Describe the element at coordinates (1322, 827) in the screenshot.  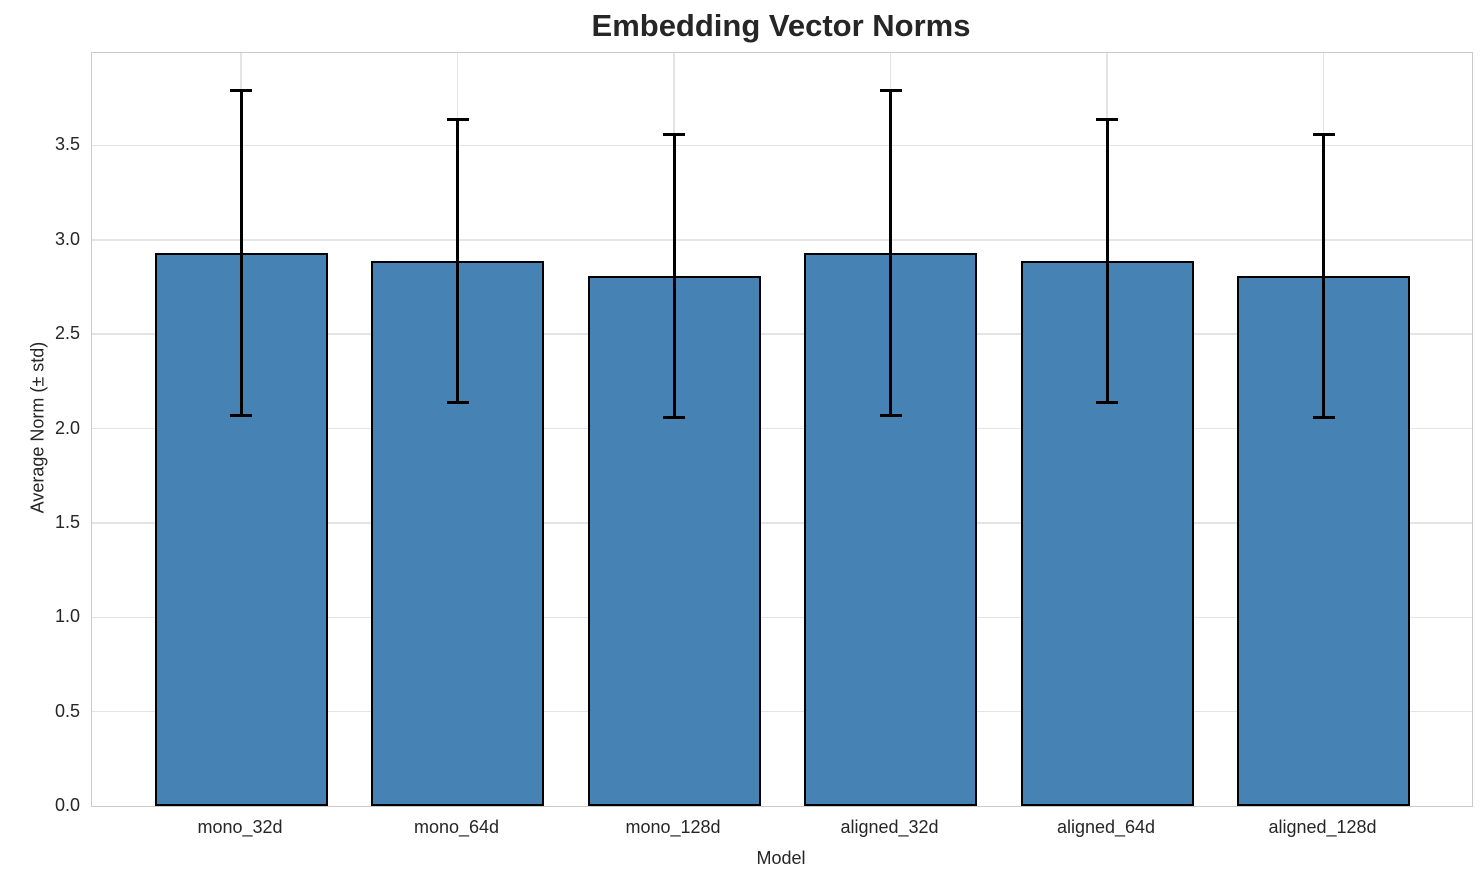
I see `x-tick-label-aligned_128d: aligned_128d` at that location.